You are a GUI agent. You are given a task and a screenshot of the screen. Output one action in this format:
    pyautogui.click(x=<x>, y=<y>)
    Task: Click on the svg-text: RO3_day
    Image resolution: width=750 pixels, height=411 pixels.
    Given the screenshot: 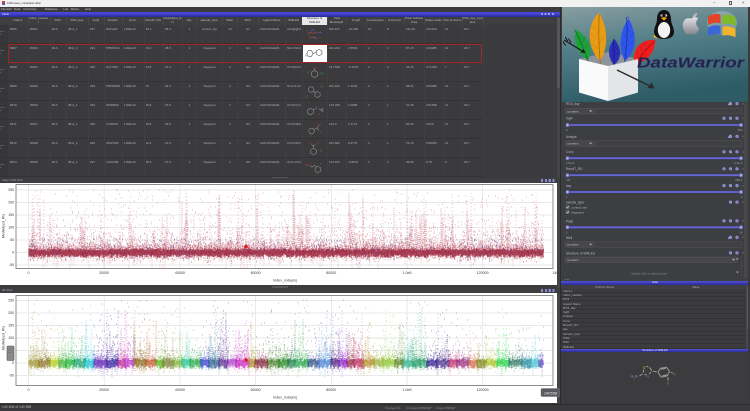 What is the action you would take?
    pyautogui.click(x=573, y=104)
    